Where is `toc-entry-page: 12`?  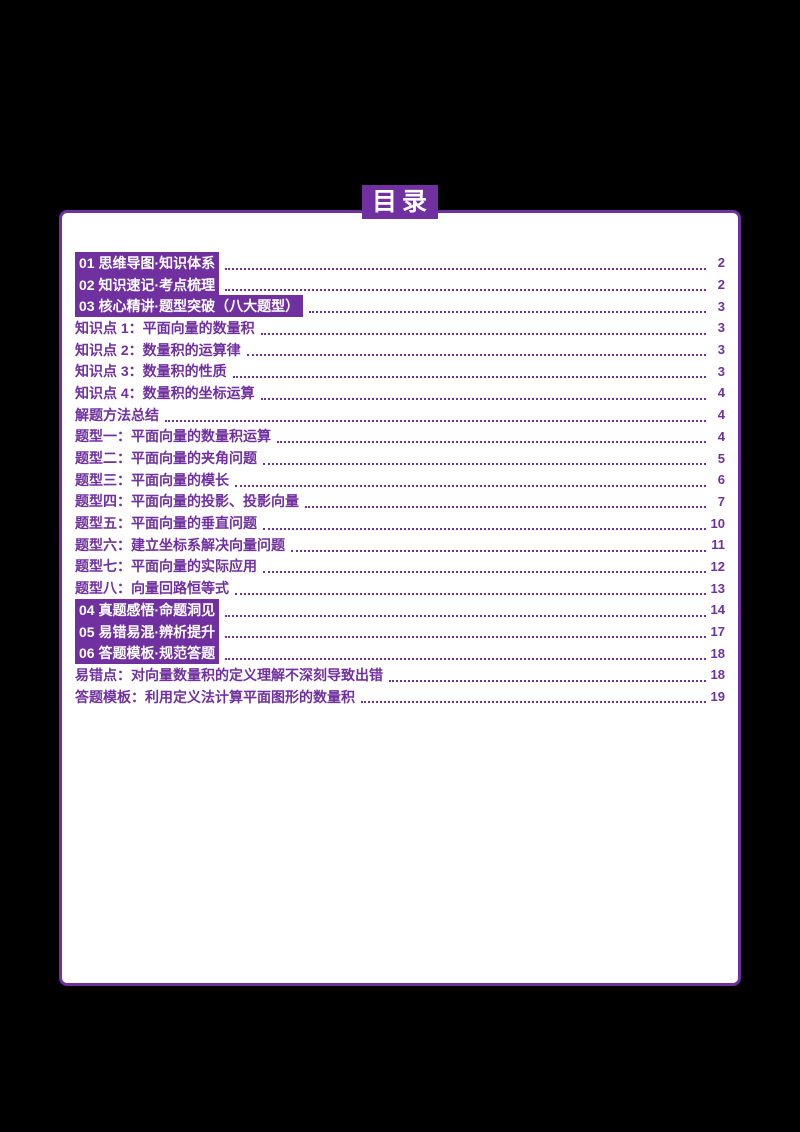
toc-entry-page: 12 is located at coordinates (717, 566).